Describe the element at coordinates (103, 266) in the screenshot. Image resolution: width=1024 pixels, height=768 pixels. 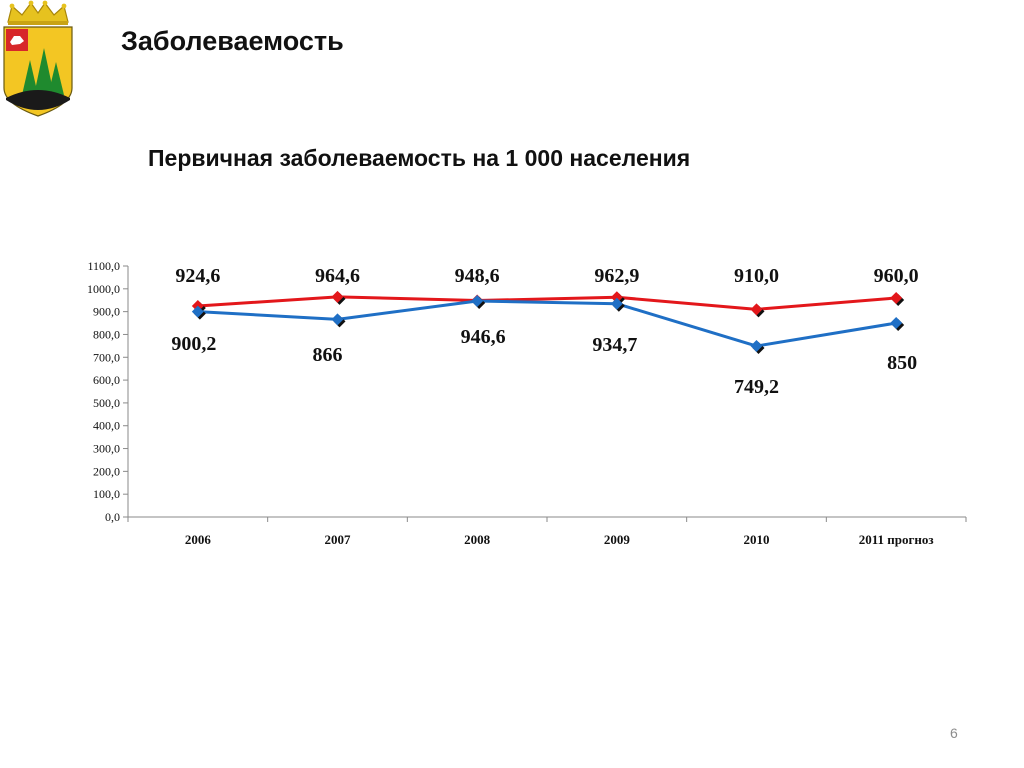
I see `y-tick-label: 1100,0` at that location.